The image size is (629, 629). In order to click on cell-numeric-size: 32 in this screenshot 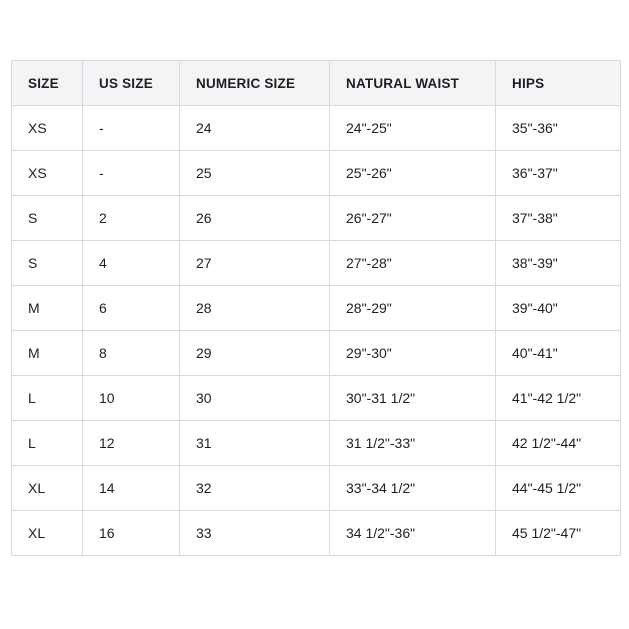, I will do `click(254, 488)`.